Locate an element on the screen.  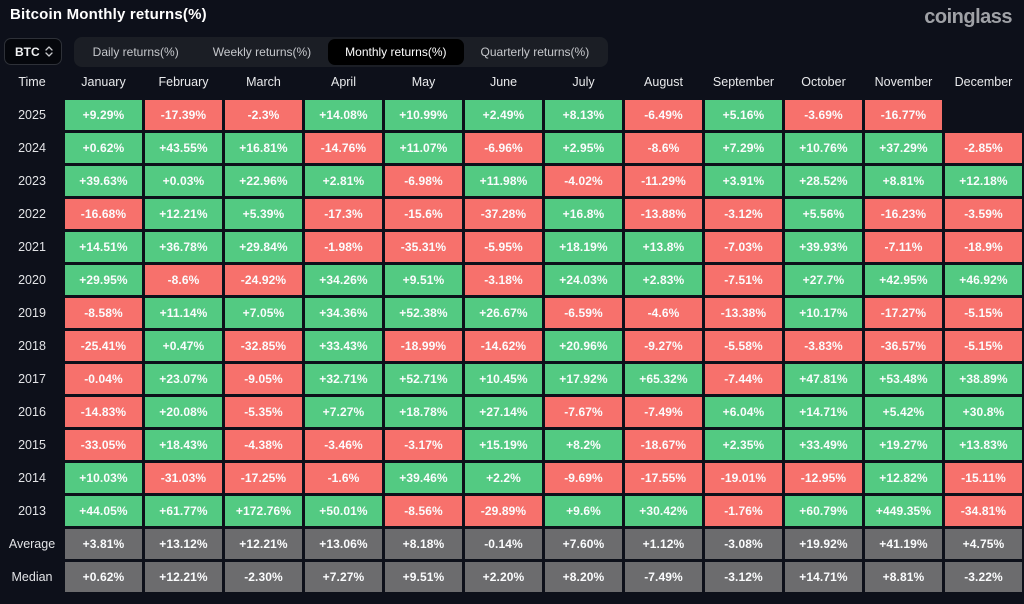
column-header-june: June is located at coordinates (503, 82).